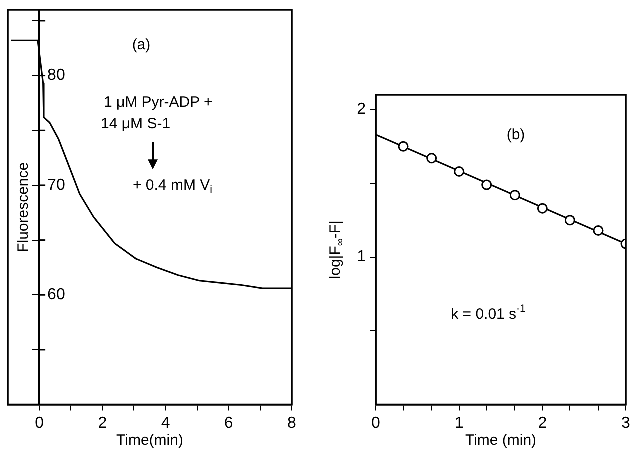  What do you see at coordinates (292, 423) in the screenshot?
I see `x-tick-label: 8` at bounding box center [292, 423].